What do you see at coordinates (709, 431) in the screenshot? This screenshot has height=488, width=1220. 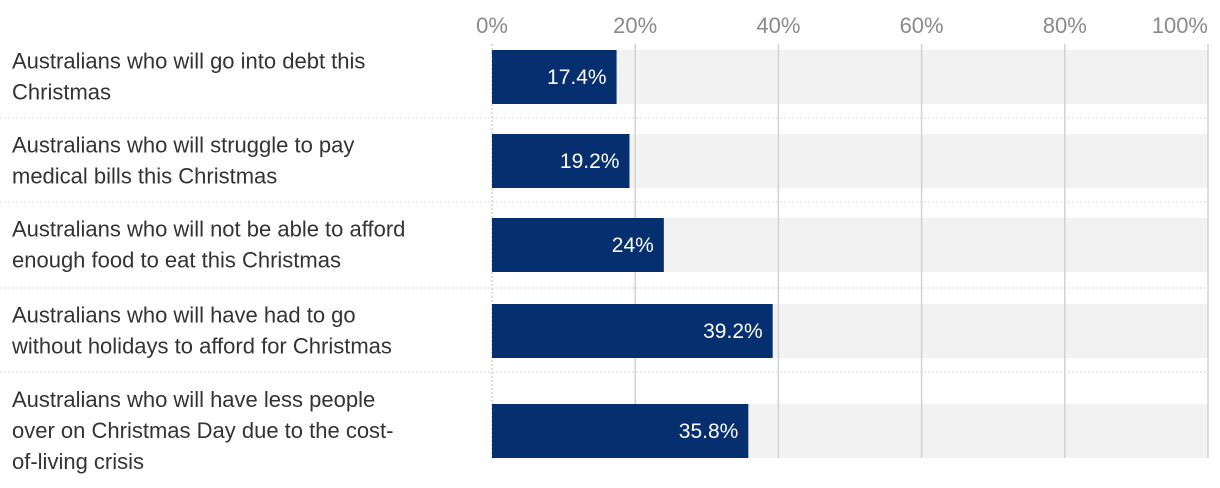 I see `bar-value-label: 35.8%` at bounding box center [709, 431].